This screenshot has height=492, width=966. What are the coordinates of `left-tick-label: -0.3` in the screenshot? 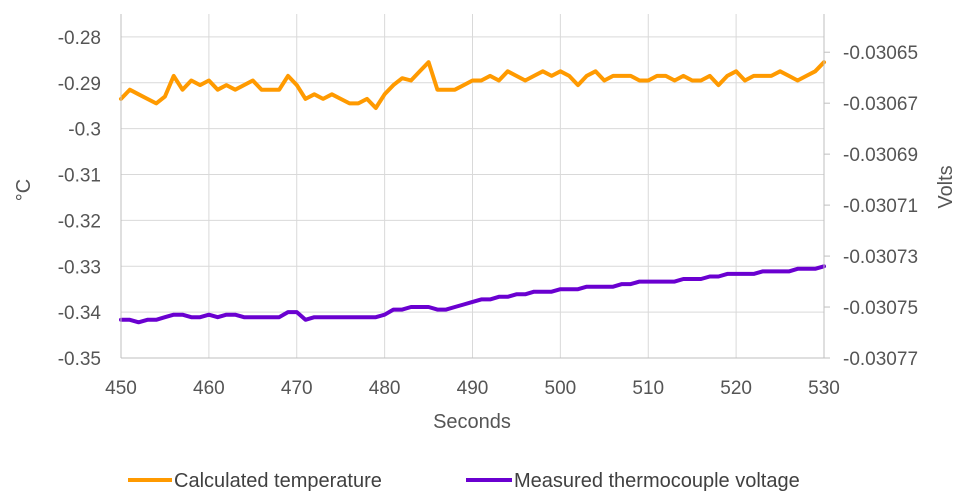 It's located at (84, 130).